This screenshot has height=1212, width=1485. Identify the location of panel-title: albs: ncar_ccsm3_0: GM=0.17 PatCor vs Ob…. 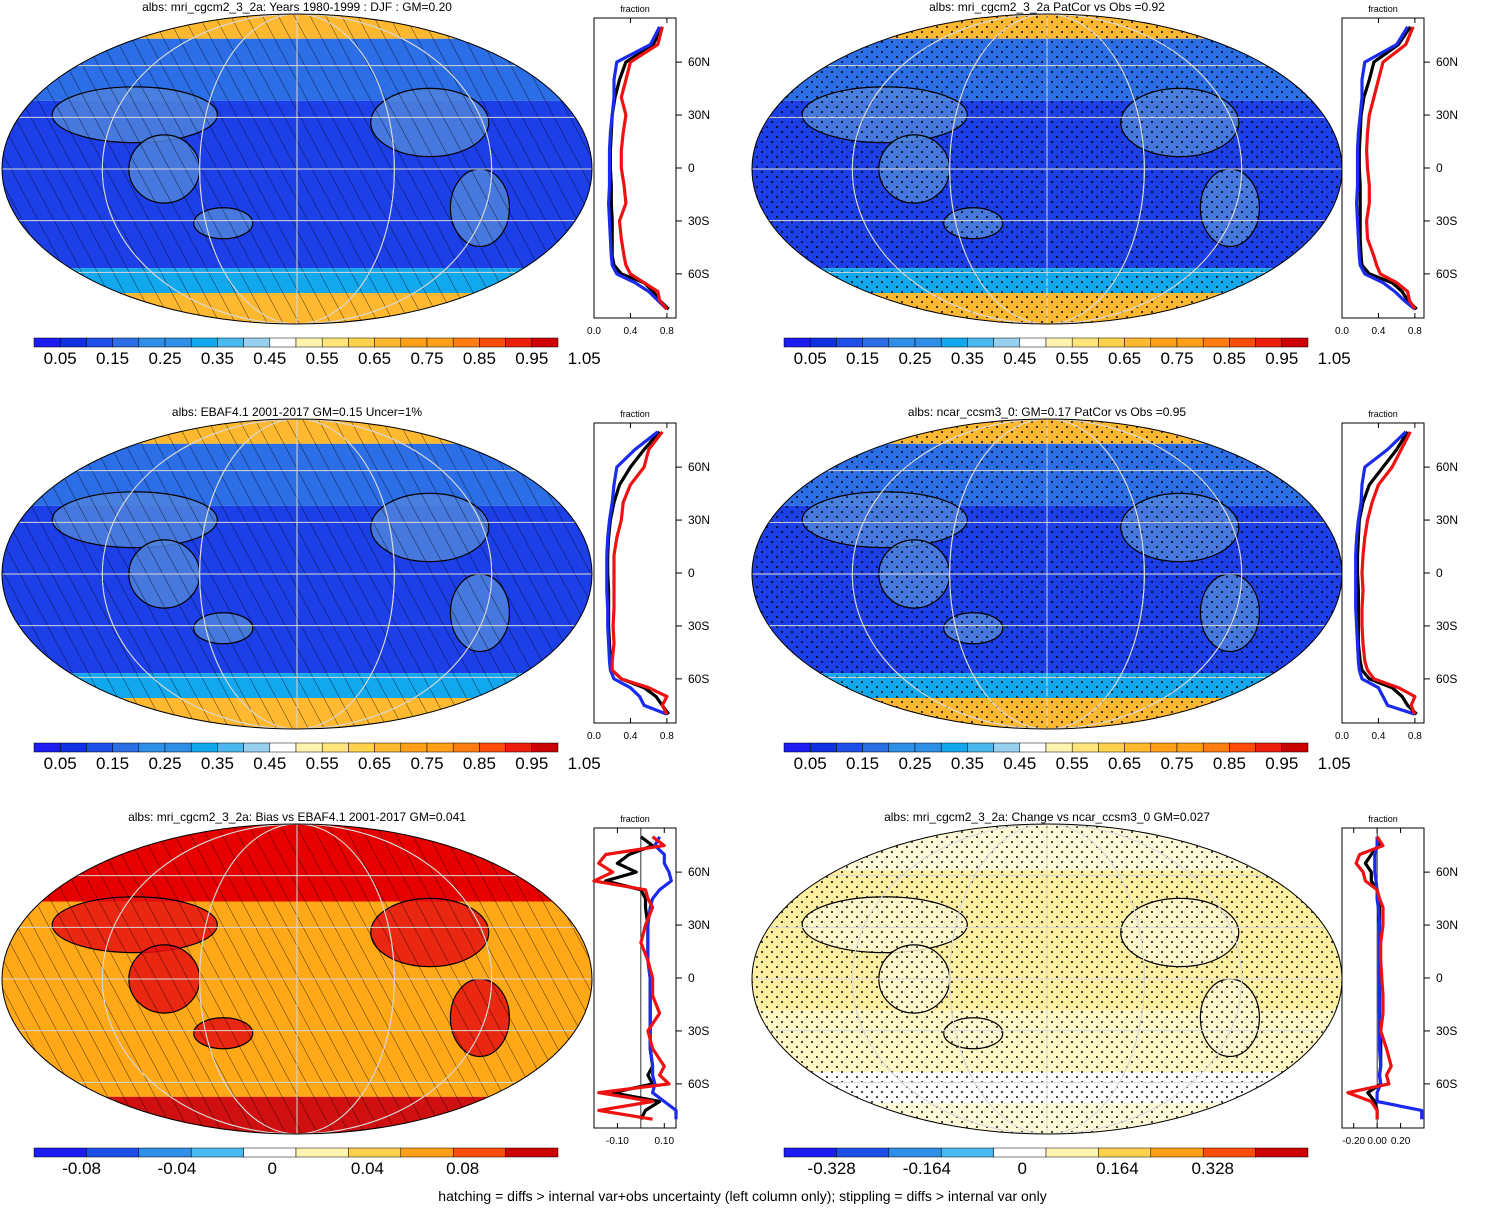
(1047, 412).